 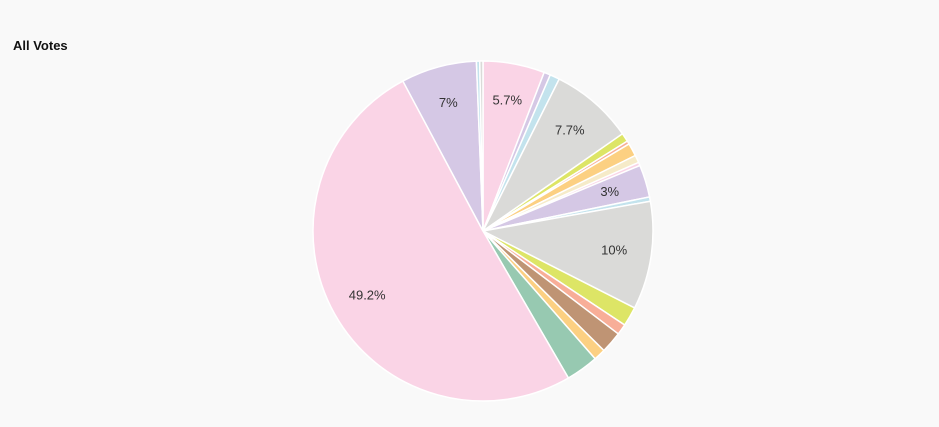 I want to click on slice-label-9: 3%, so click(x=609, y=191).